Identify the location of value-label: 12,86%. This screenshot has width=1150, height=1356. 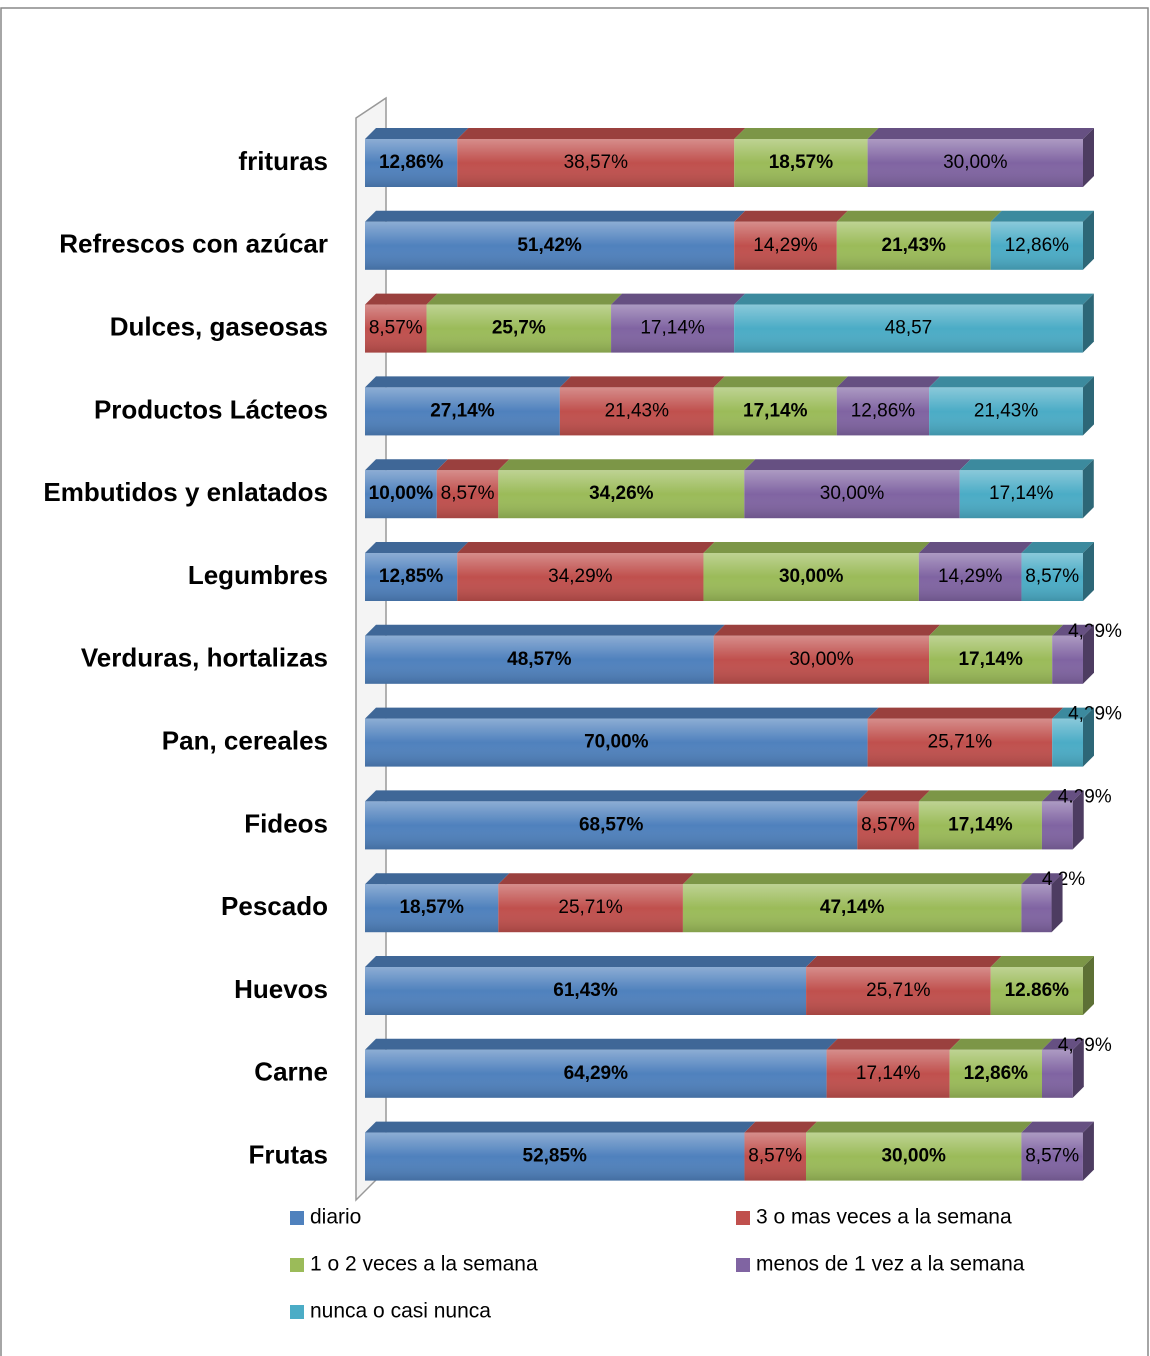
(883, 410).